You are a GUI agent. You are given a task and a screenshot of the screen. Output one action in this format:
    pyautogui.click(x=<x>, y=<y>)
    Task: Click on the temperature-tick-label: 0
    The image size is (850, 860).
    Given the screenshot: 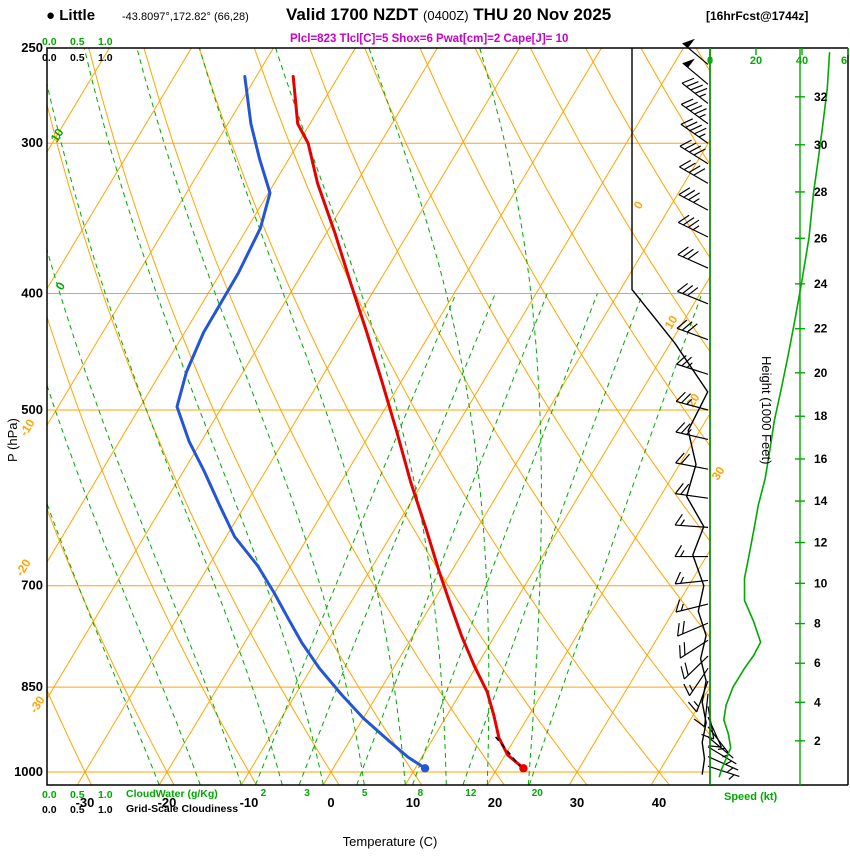 What is the action you would take?
    pyautogui.click(x=330, y=802)
    